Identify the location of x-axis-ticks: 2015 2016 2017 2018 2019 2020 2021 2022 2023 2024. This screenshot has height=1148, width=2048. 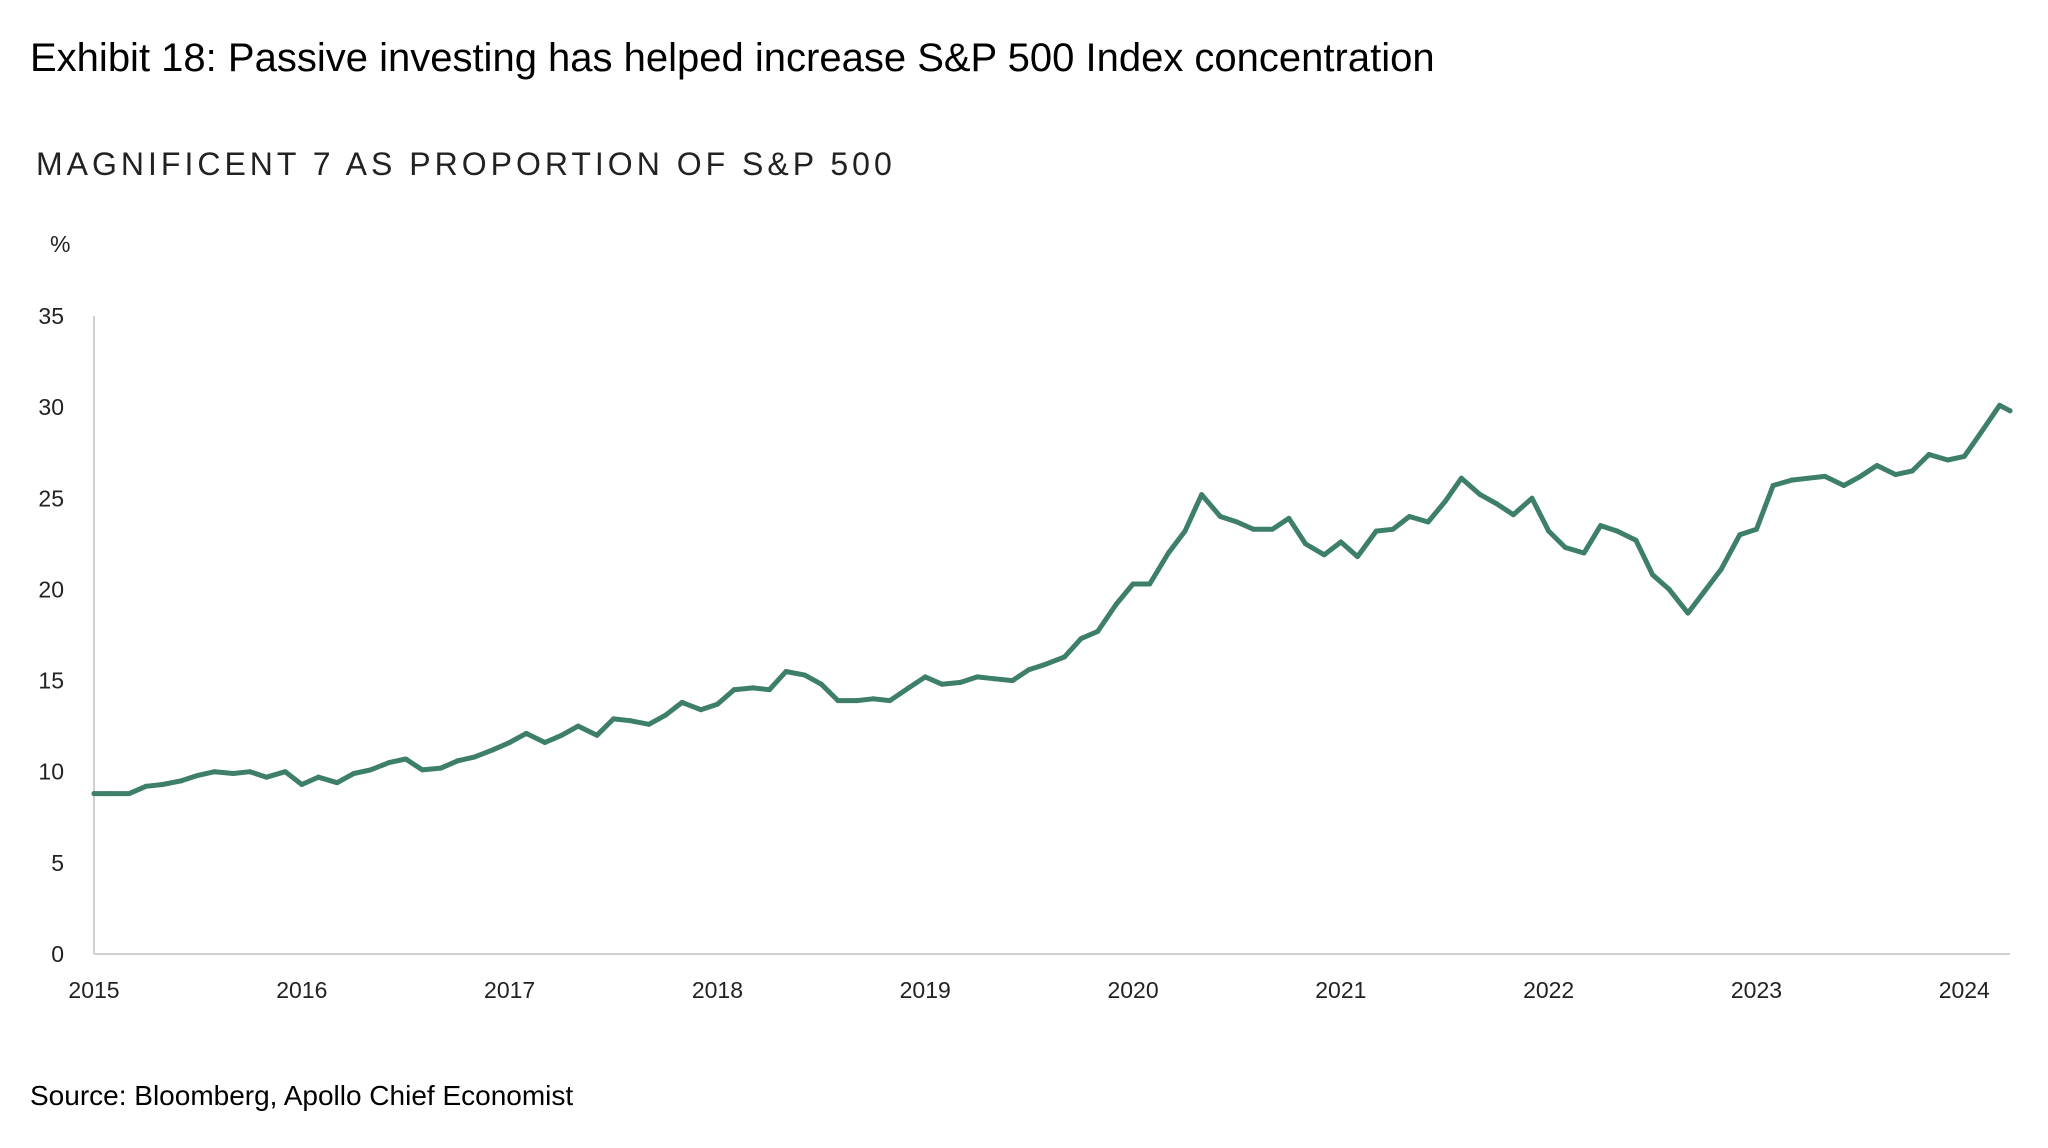
(1029, 990).